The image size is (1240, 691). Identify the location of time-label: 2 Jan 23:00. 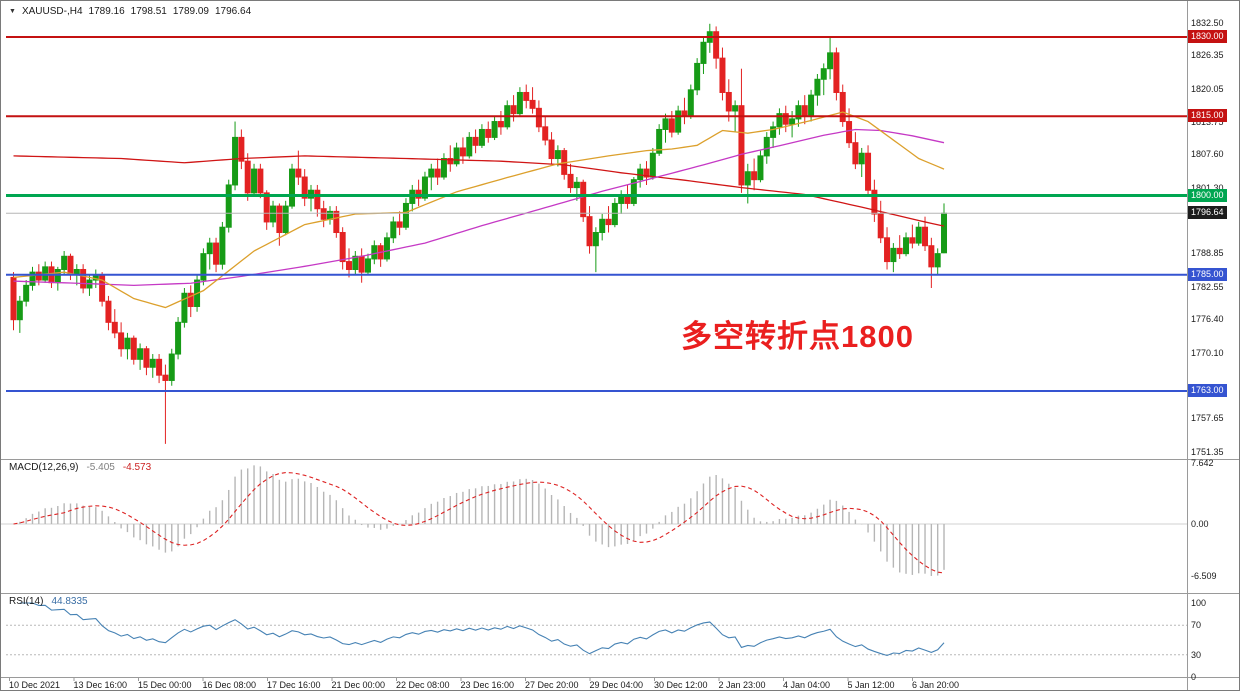
(742, 685).